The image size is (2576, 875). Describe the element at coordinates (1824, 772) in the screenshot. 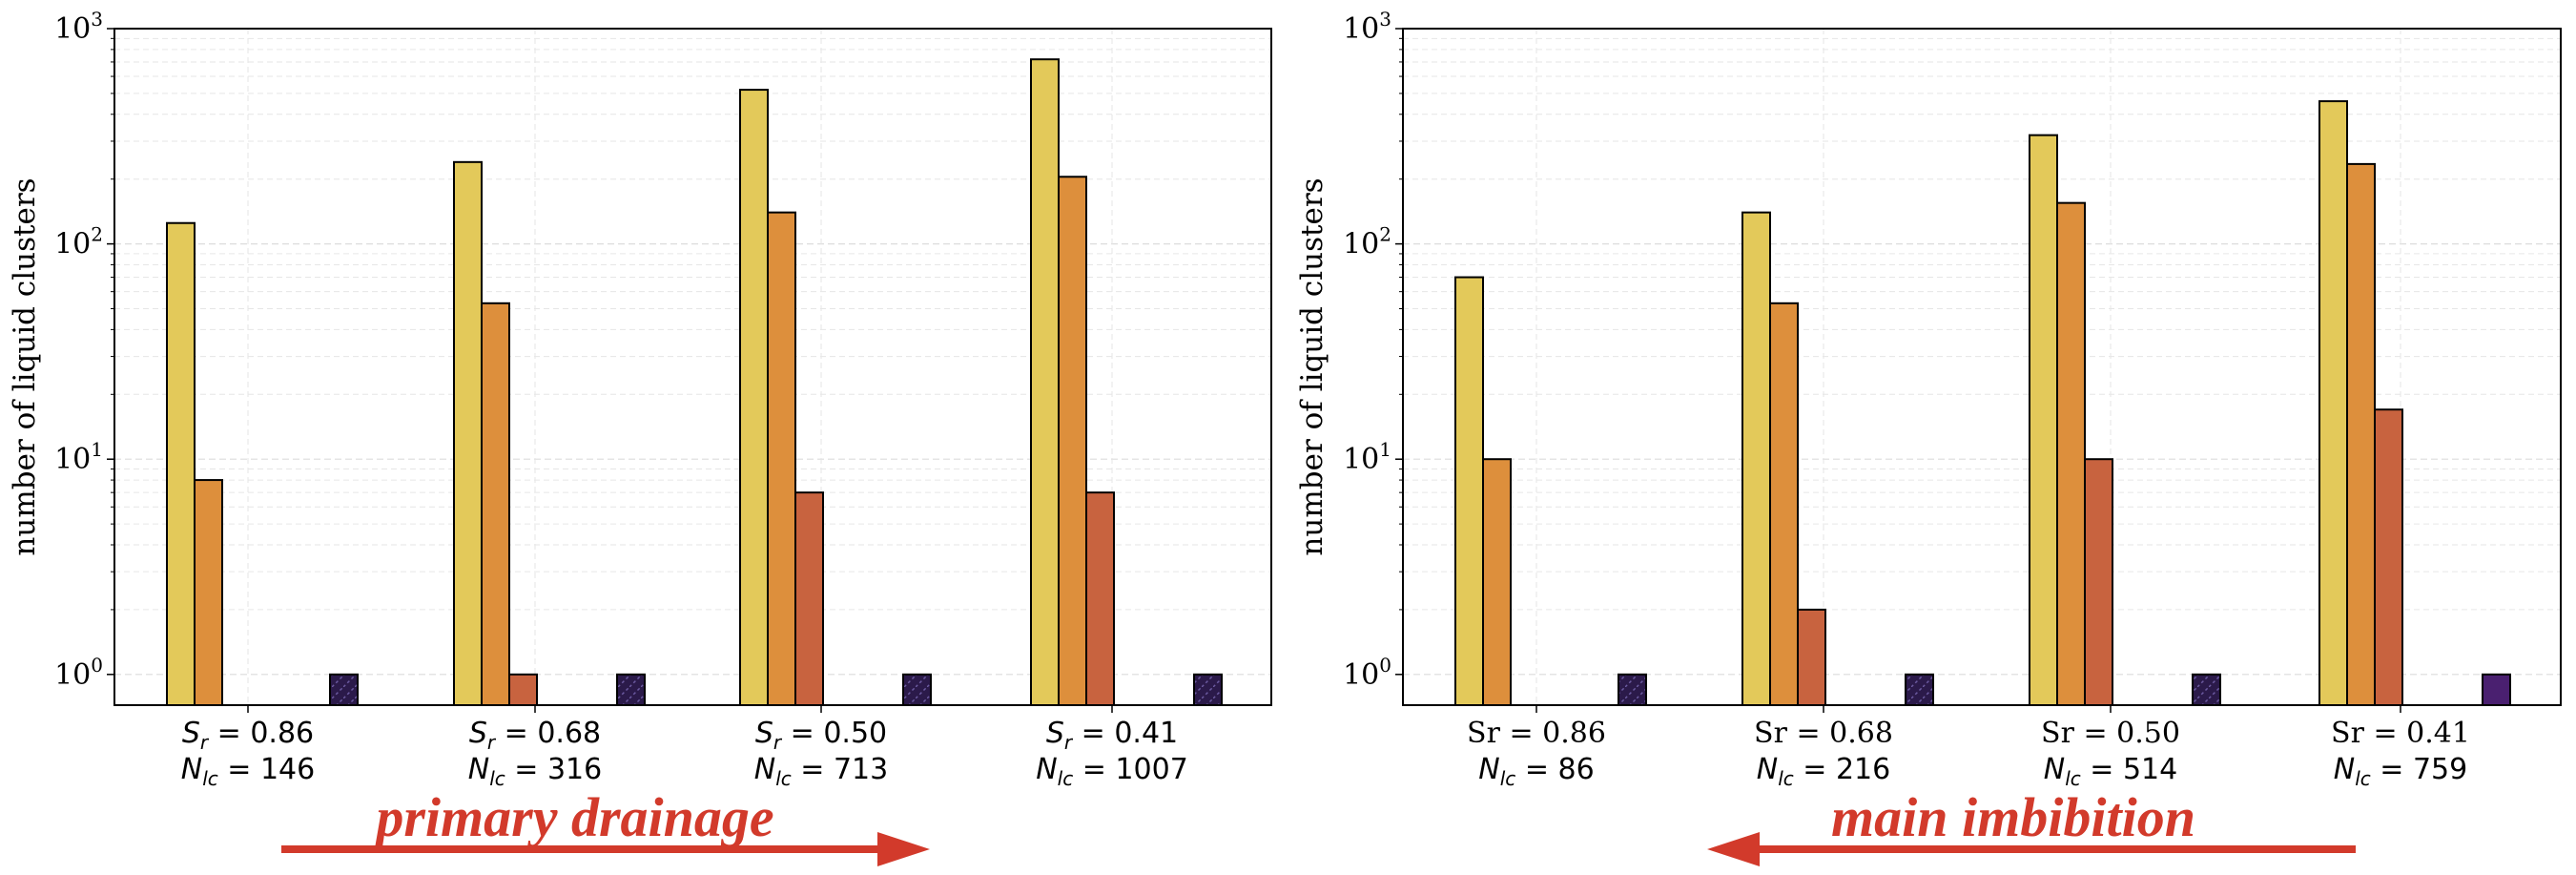

I see `category-cluster-count-label: Nlc = 216` at that location.